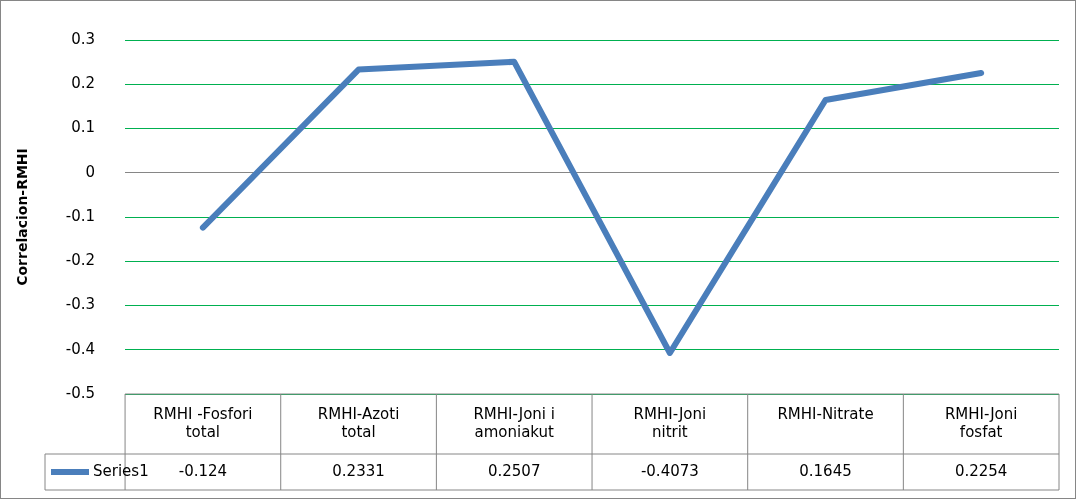 Image resolution: width=1076 pixels, height=499 pixels. I want to click on y-tick-label: -0.2, so click(80, 260).